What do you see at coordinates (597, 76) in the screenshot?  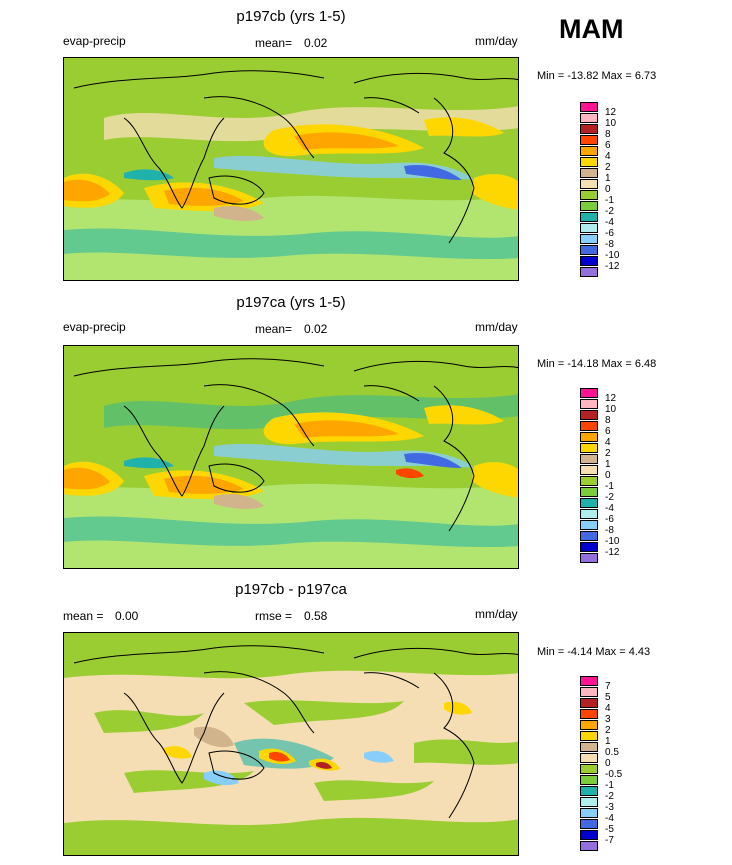 I see `panel-1-minmax: Min = -13.82 Max = 6.73` at bounding box center [597, 76].